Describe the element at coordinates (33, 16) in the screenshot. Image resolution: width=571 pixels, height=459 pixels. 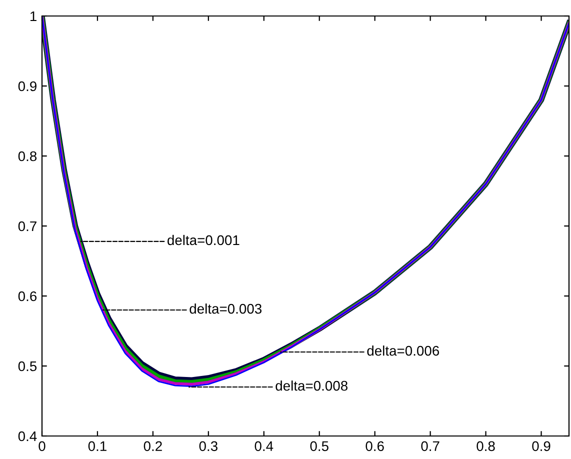
I see `y-tick-label: 1` at that location.